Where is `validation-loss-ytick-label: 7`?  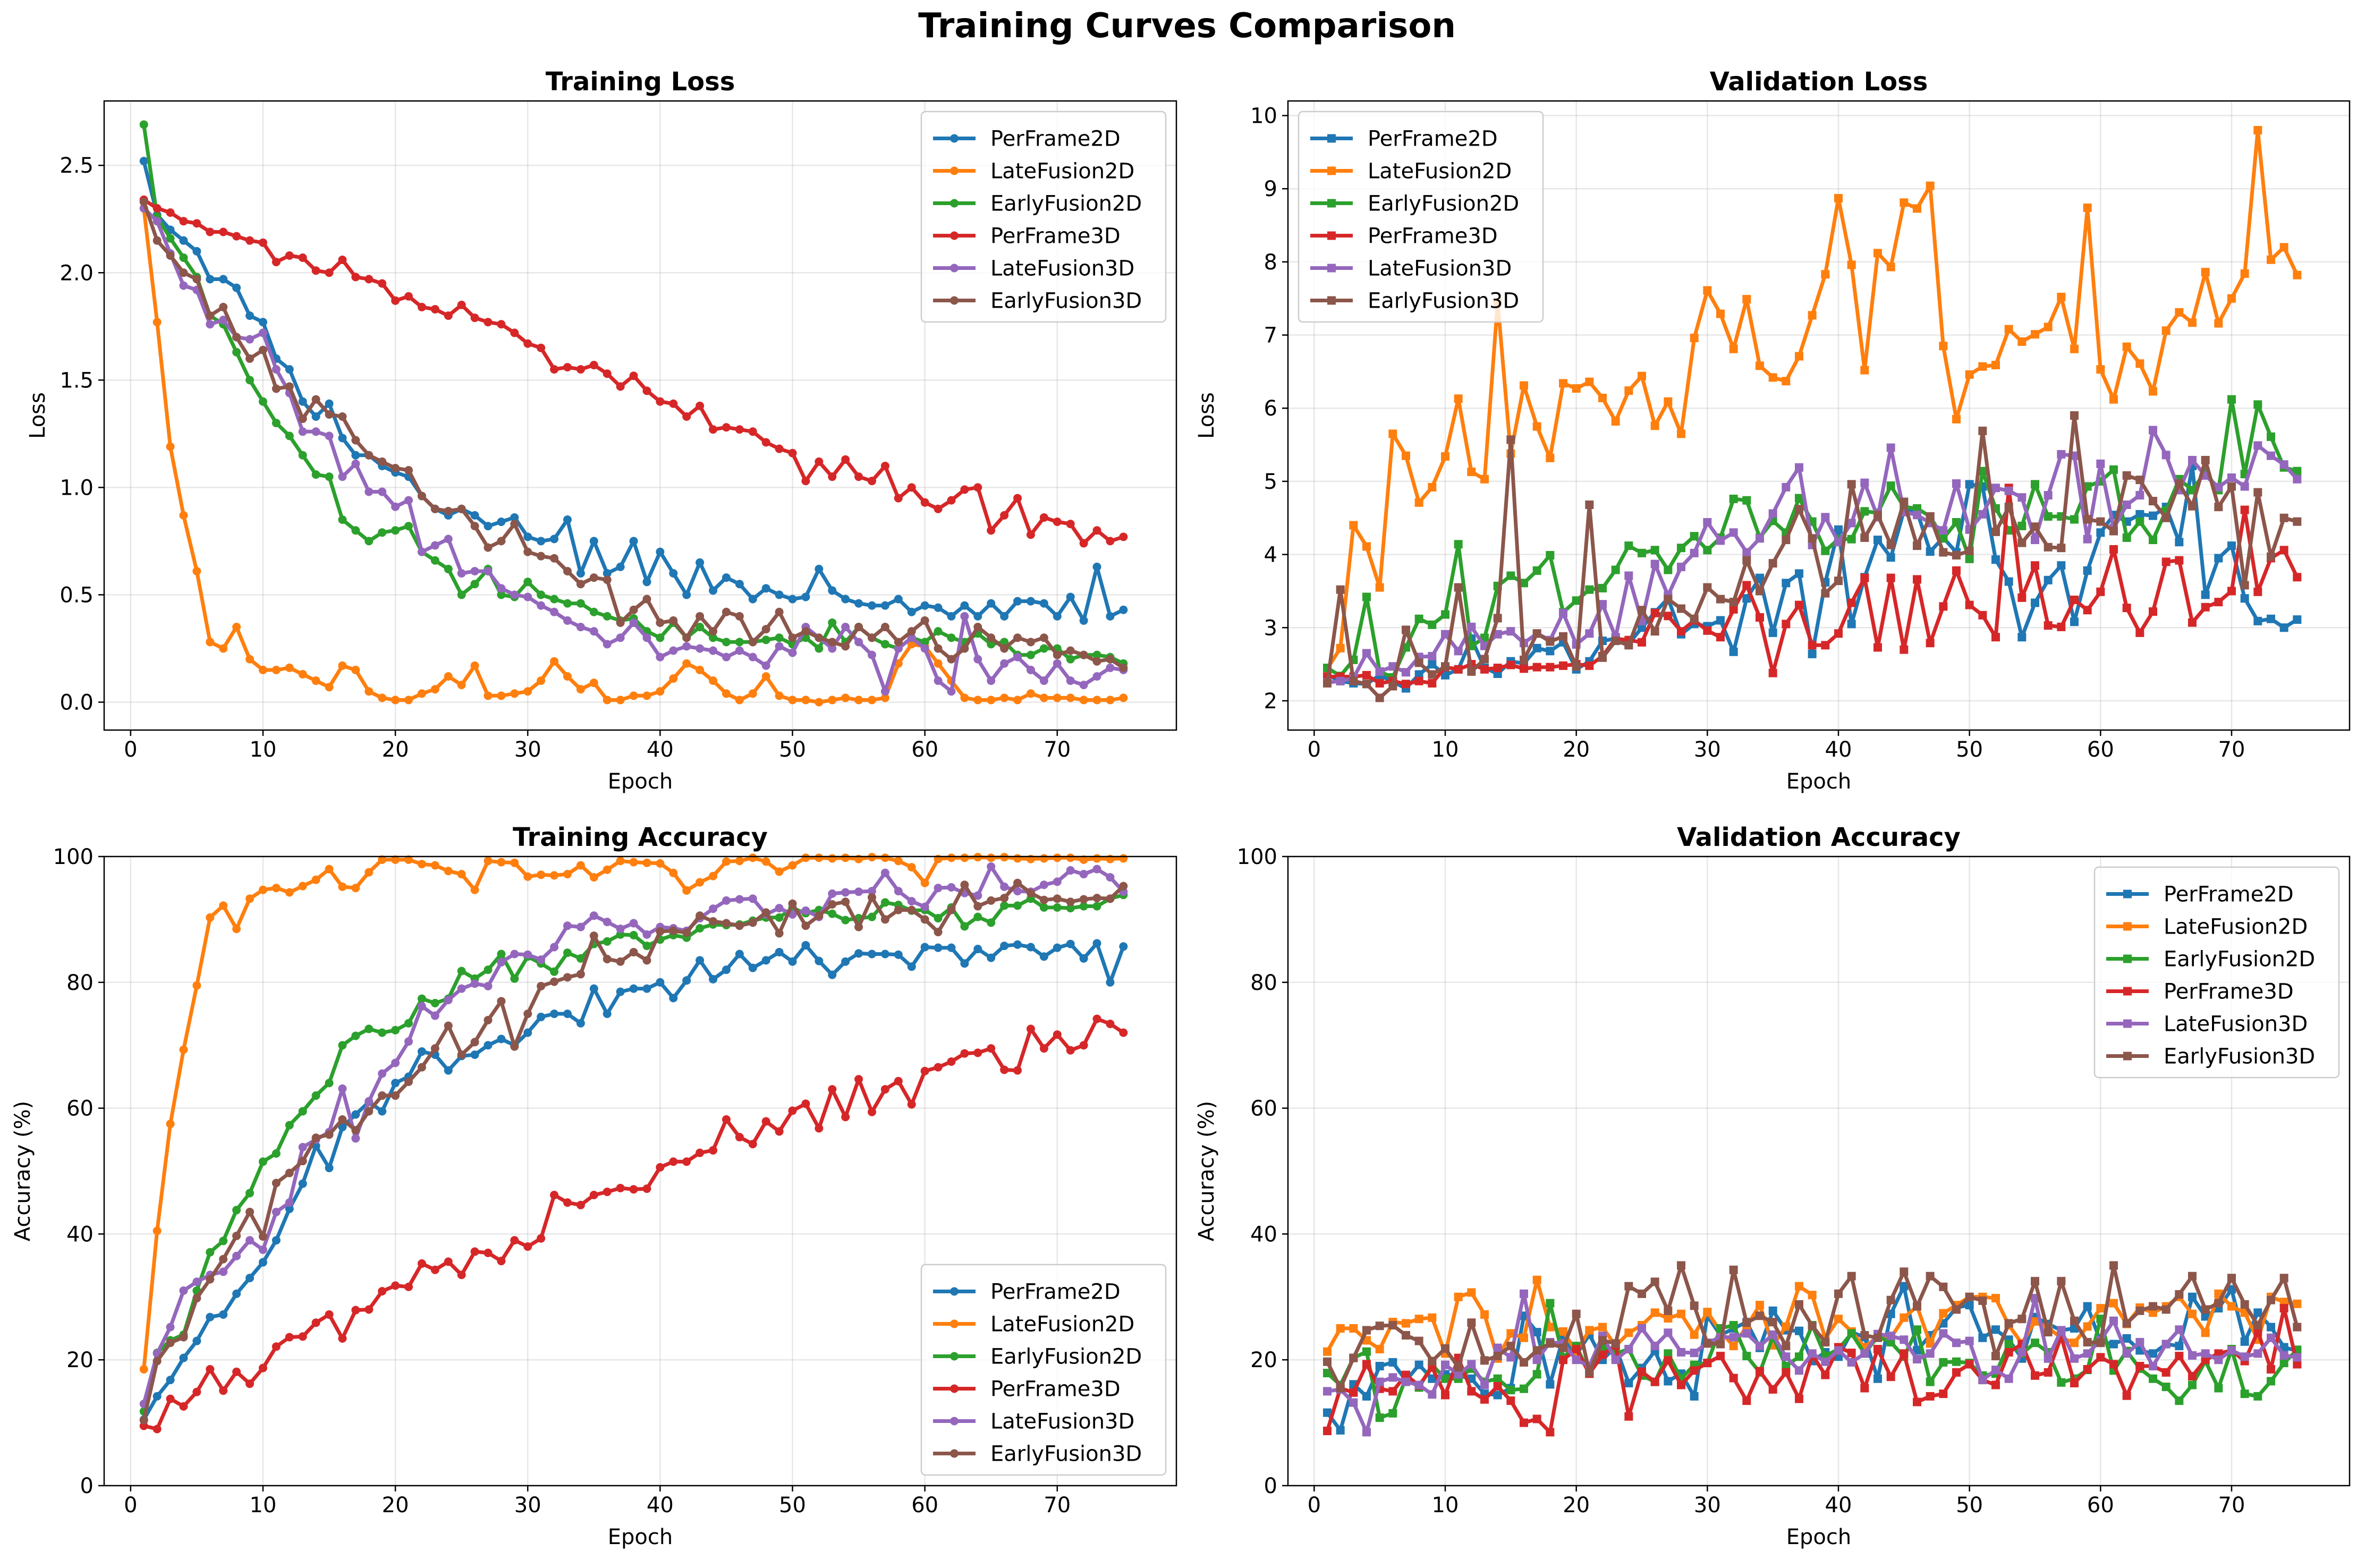
validation-loss-ytick-label: 7 is located at coordinates (1270, 336).